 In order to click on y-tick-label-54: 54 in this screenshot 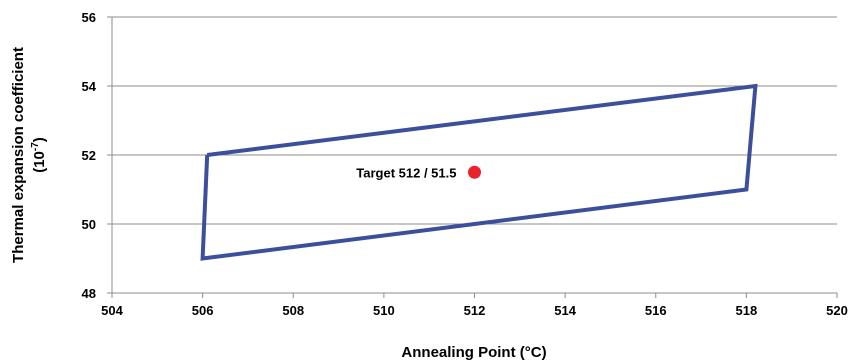, I will do `click(89, 86)`.